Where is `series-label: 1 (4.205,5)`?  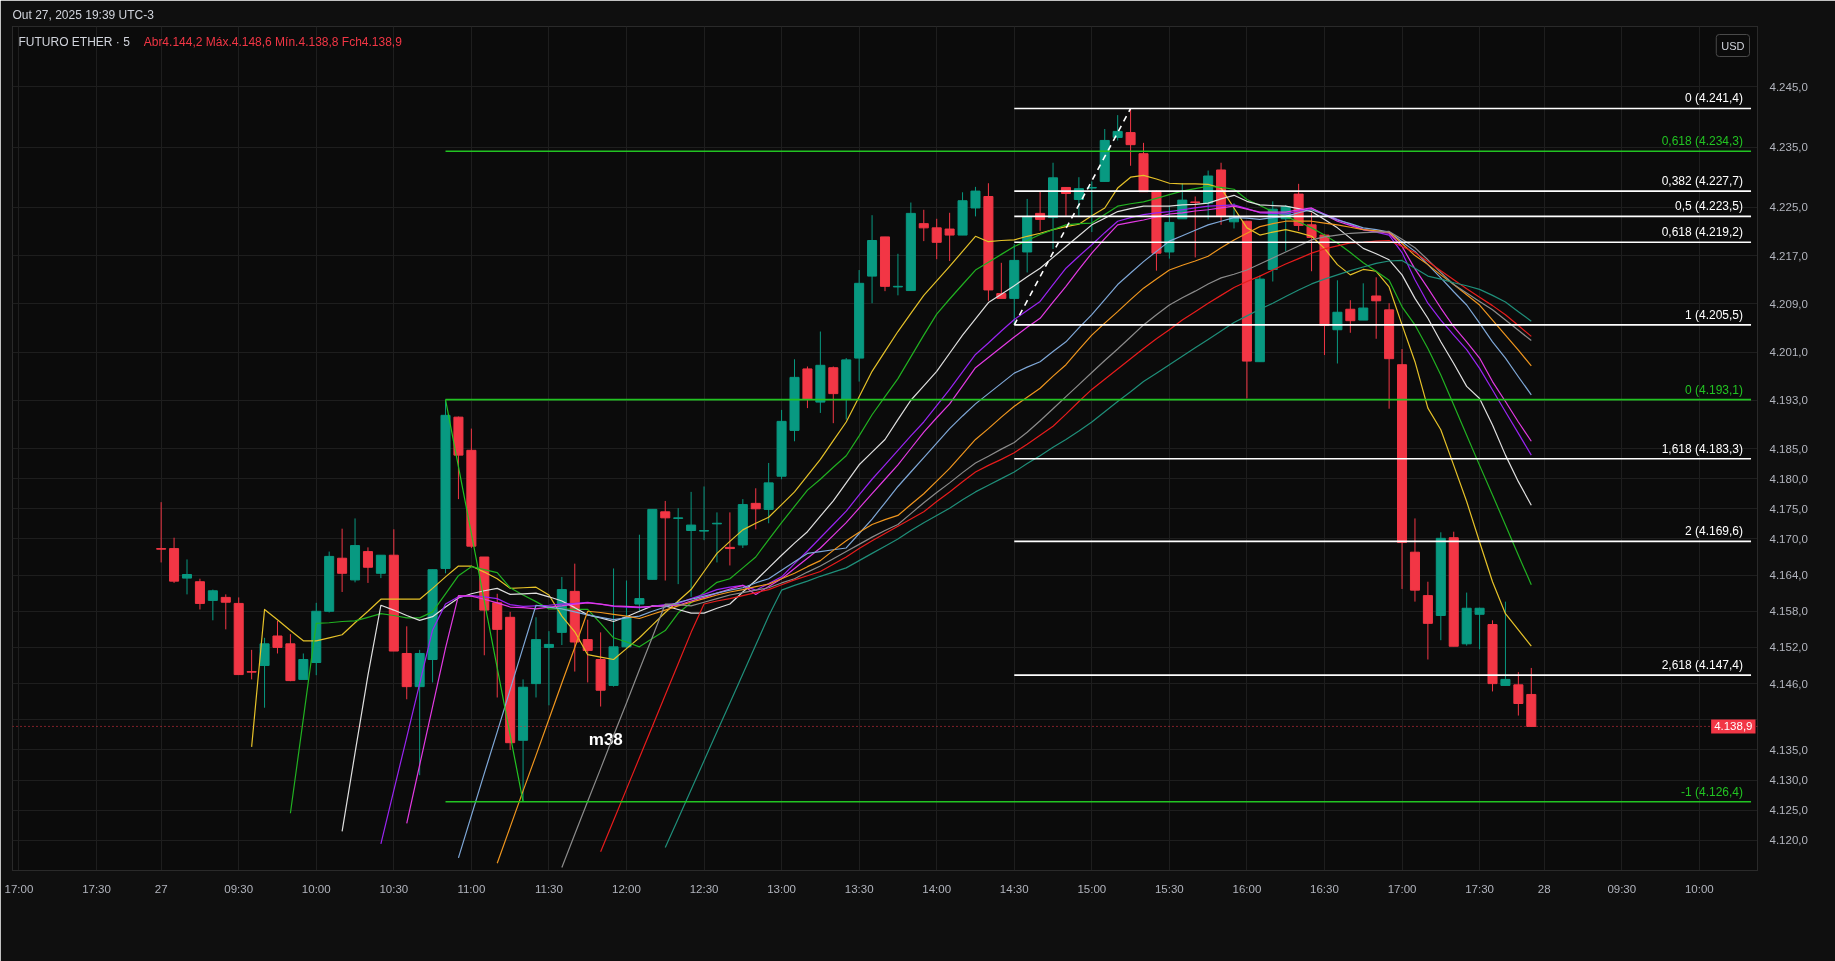
series-label: 1 (4.205,5) is located at coordinates (1714, 314).